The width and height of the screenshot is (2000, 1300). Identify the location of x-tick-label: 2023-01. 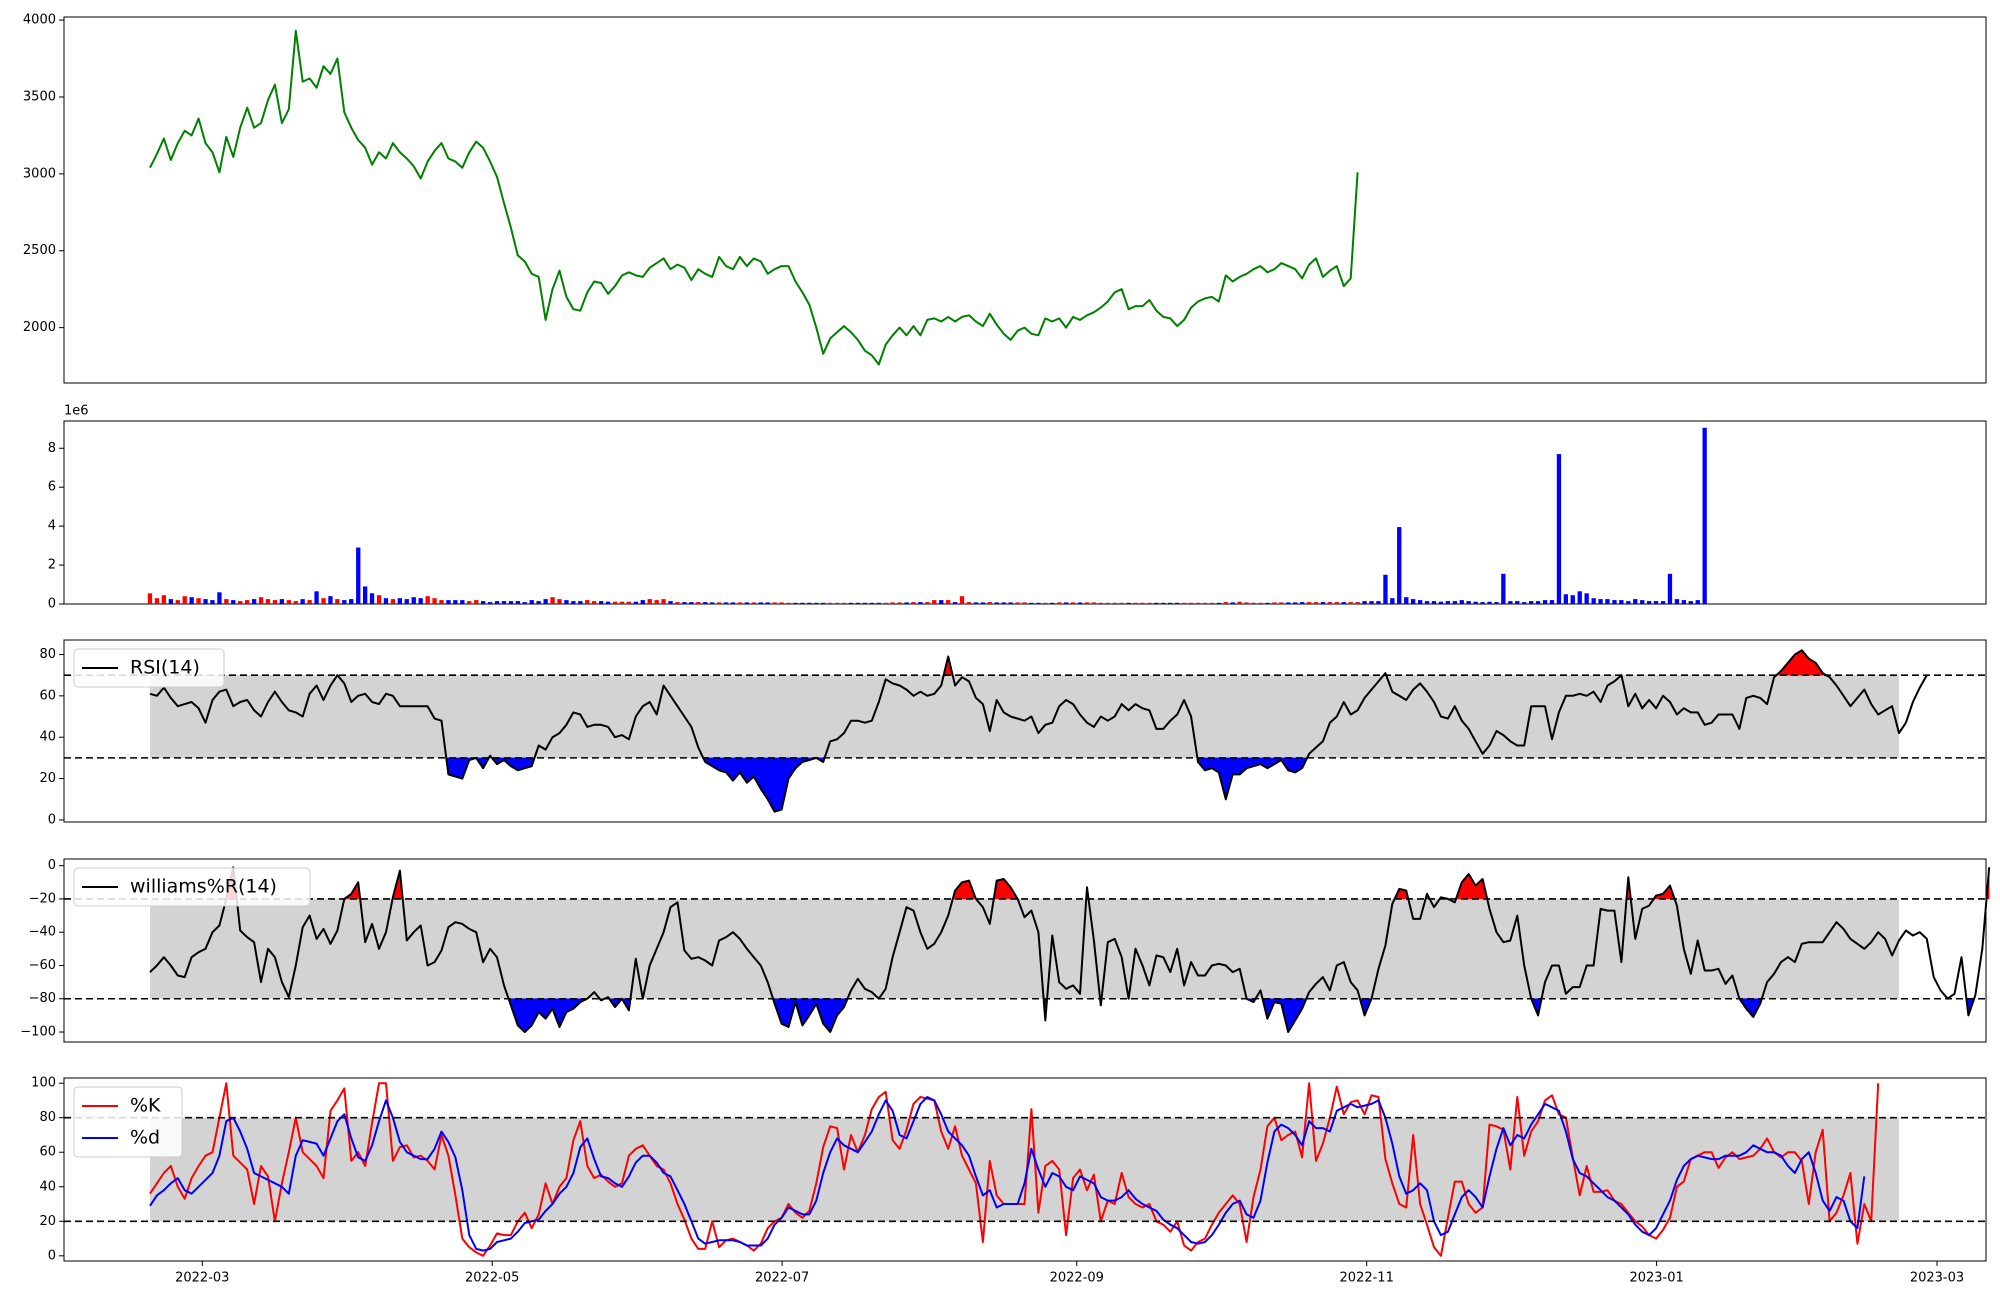
(1656, 1278).